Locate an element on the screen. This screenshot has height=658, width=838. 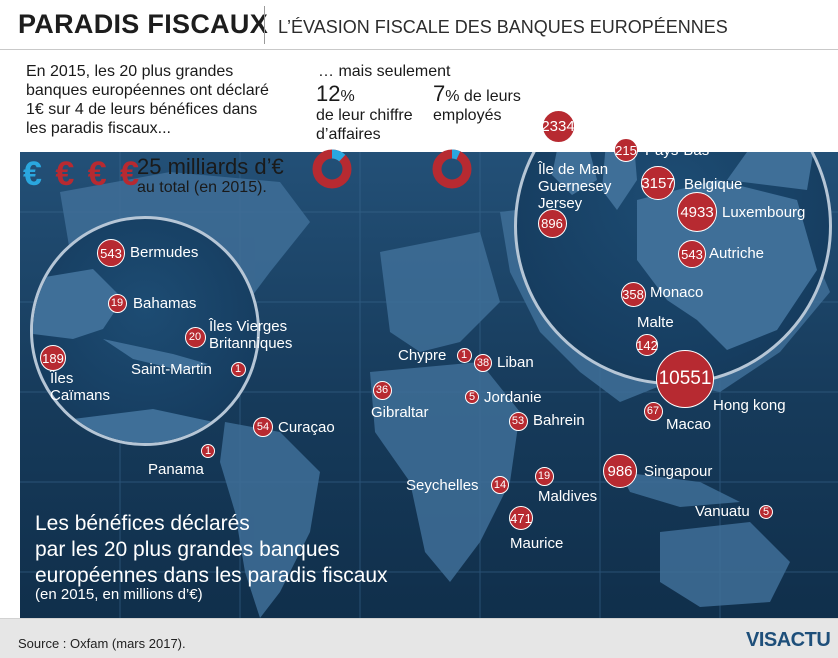
place-label: Saint-Martin is located at coordinates (171, 369).